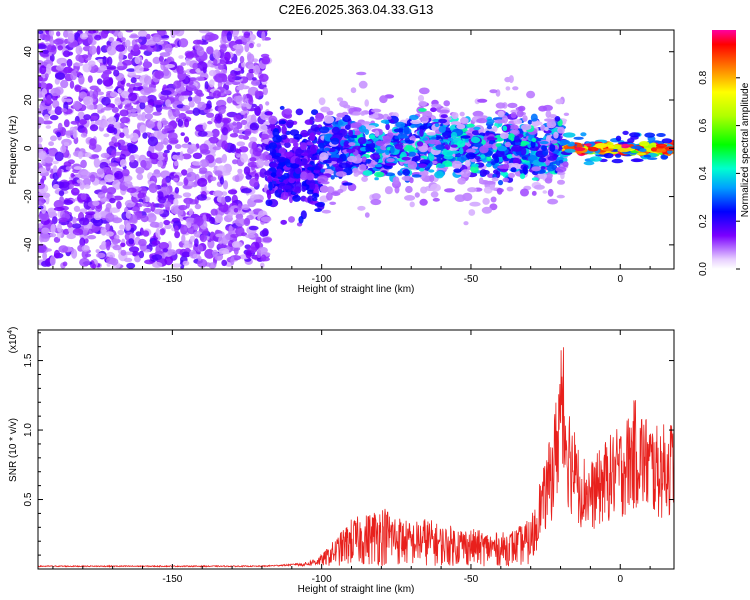  What do you see at coordinates (28, 430) in the screenshot?
I see `y-tick-label: 1.0` at bounding box center [28, 430].